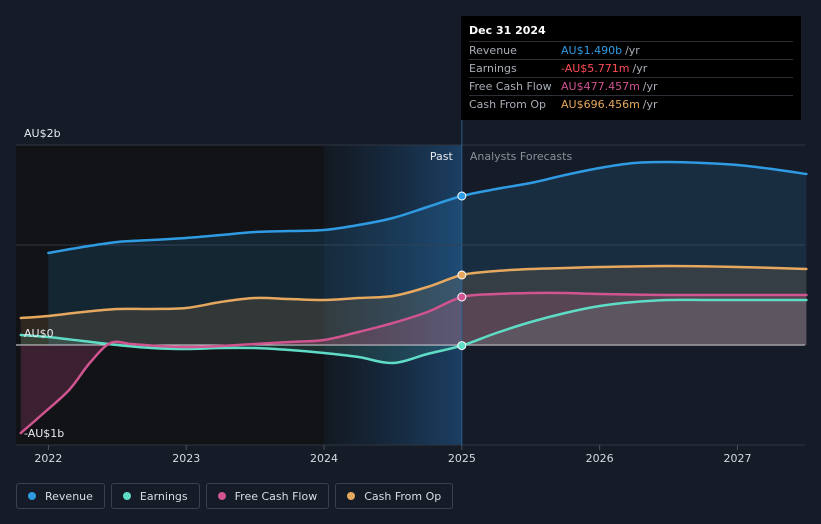 The image size is (821, 524). I want to click on legend-item-free-cash-flow: Free Cash Flow, so click(267, 496).